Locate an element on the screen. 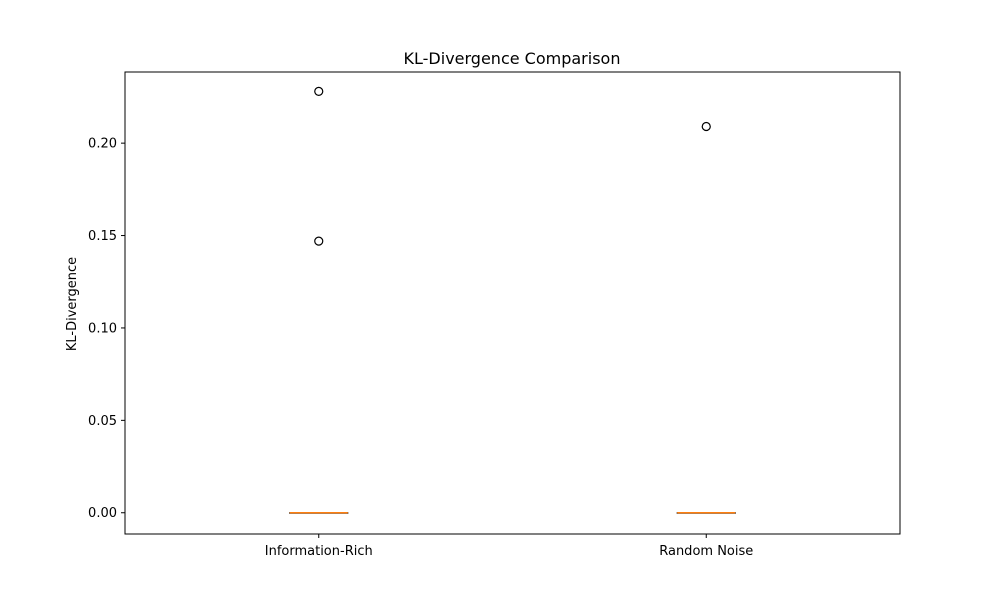  y-tick-label: 0.20 is located at coordinates (102, 144).